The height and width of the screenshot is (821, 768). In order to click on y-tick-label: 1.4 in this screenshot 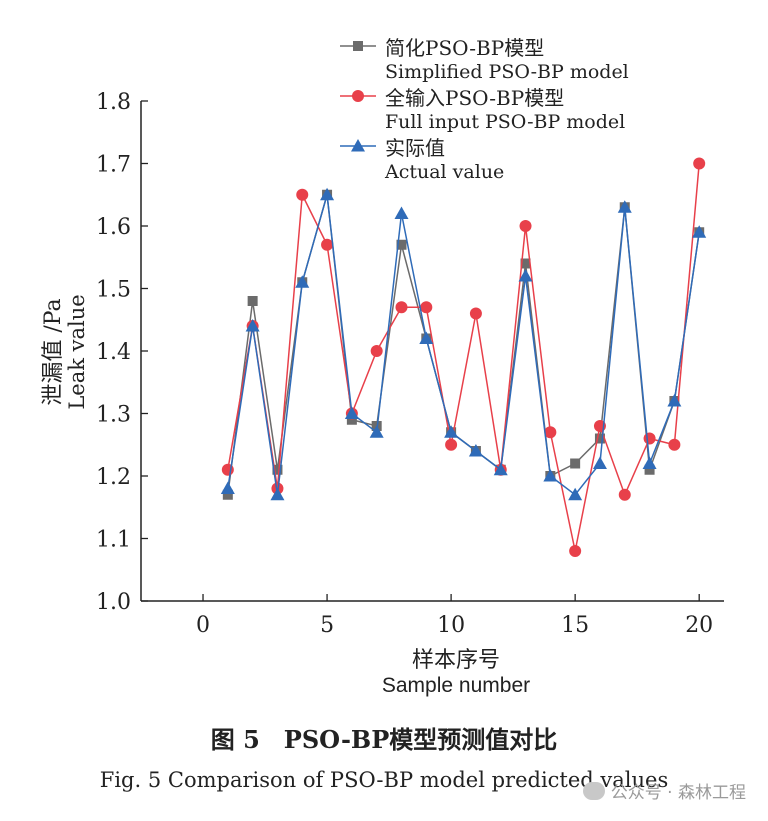, I will do `click(113, 352)`.